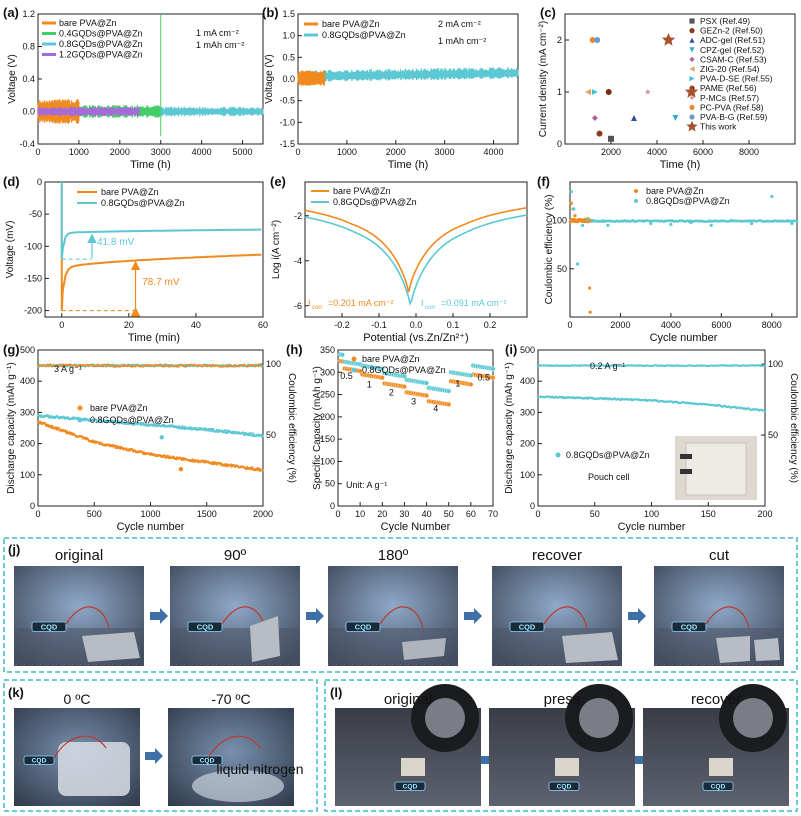 This screenshot has width=801, height=816. I want to click on x-tick-label: 150, so click(708, 514).